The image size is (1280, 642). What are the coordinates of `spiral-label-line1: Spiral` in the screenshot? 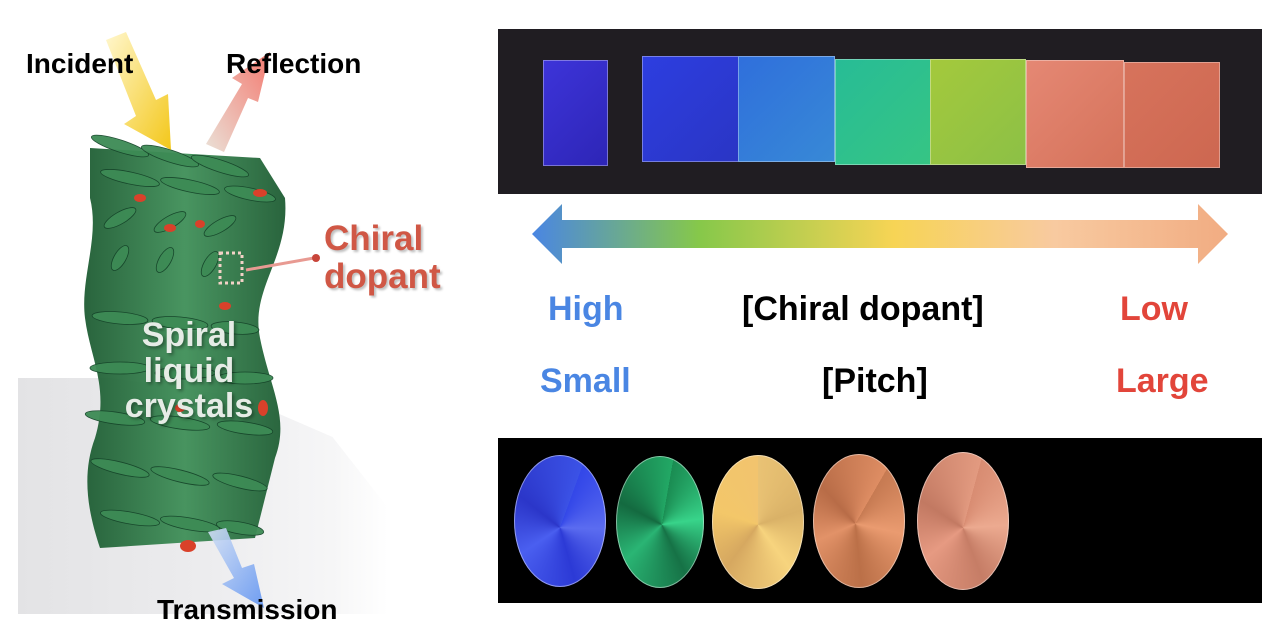 It's located at (189, 335).